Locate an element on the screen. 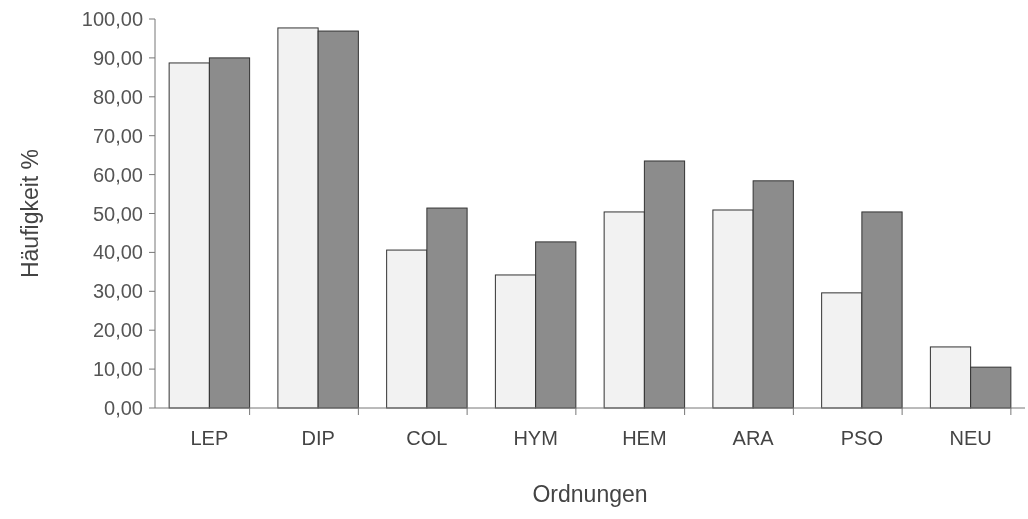 The height and width of the screenshot is (519, 1028). x-tick-label: NEU is located at coordinates (970, 438).